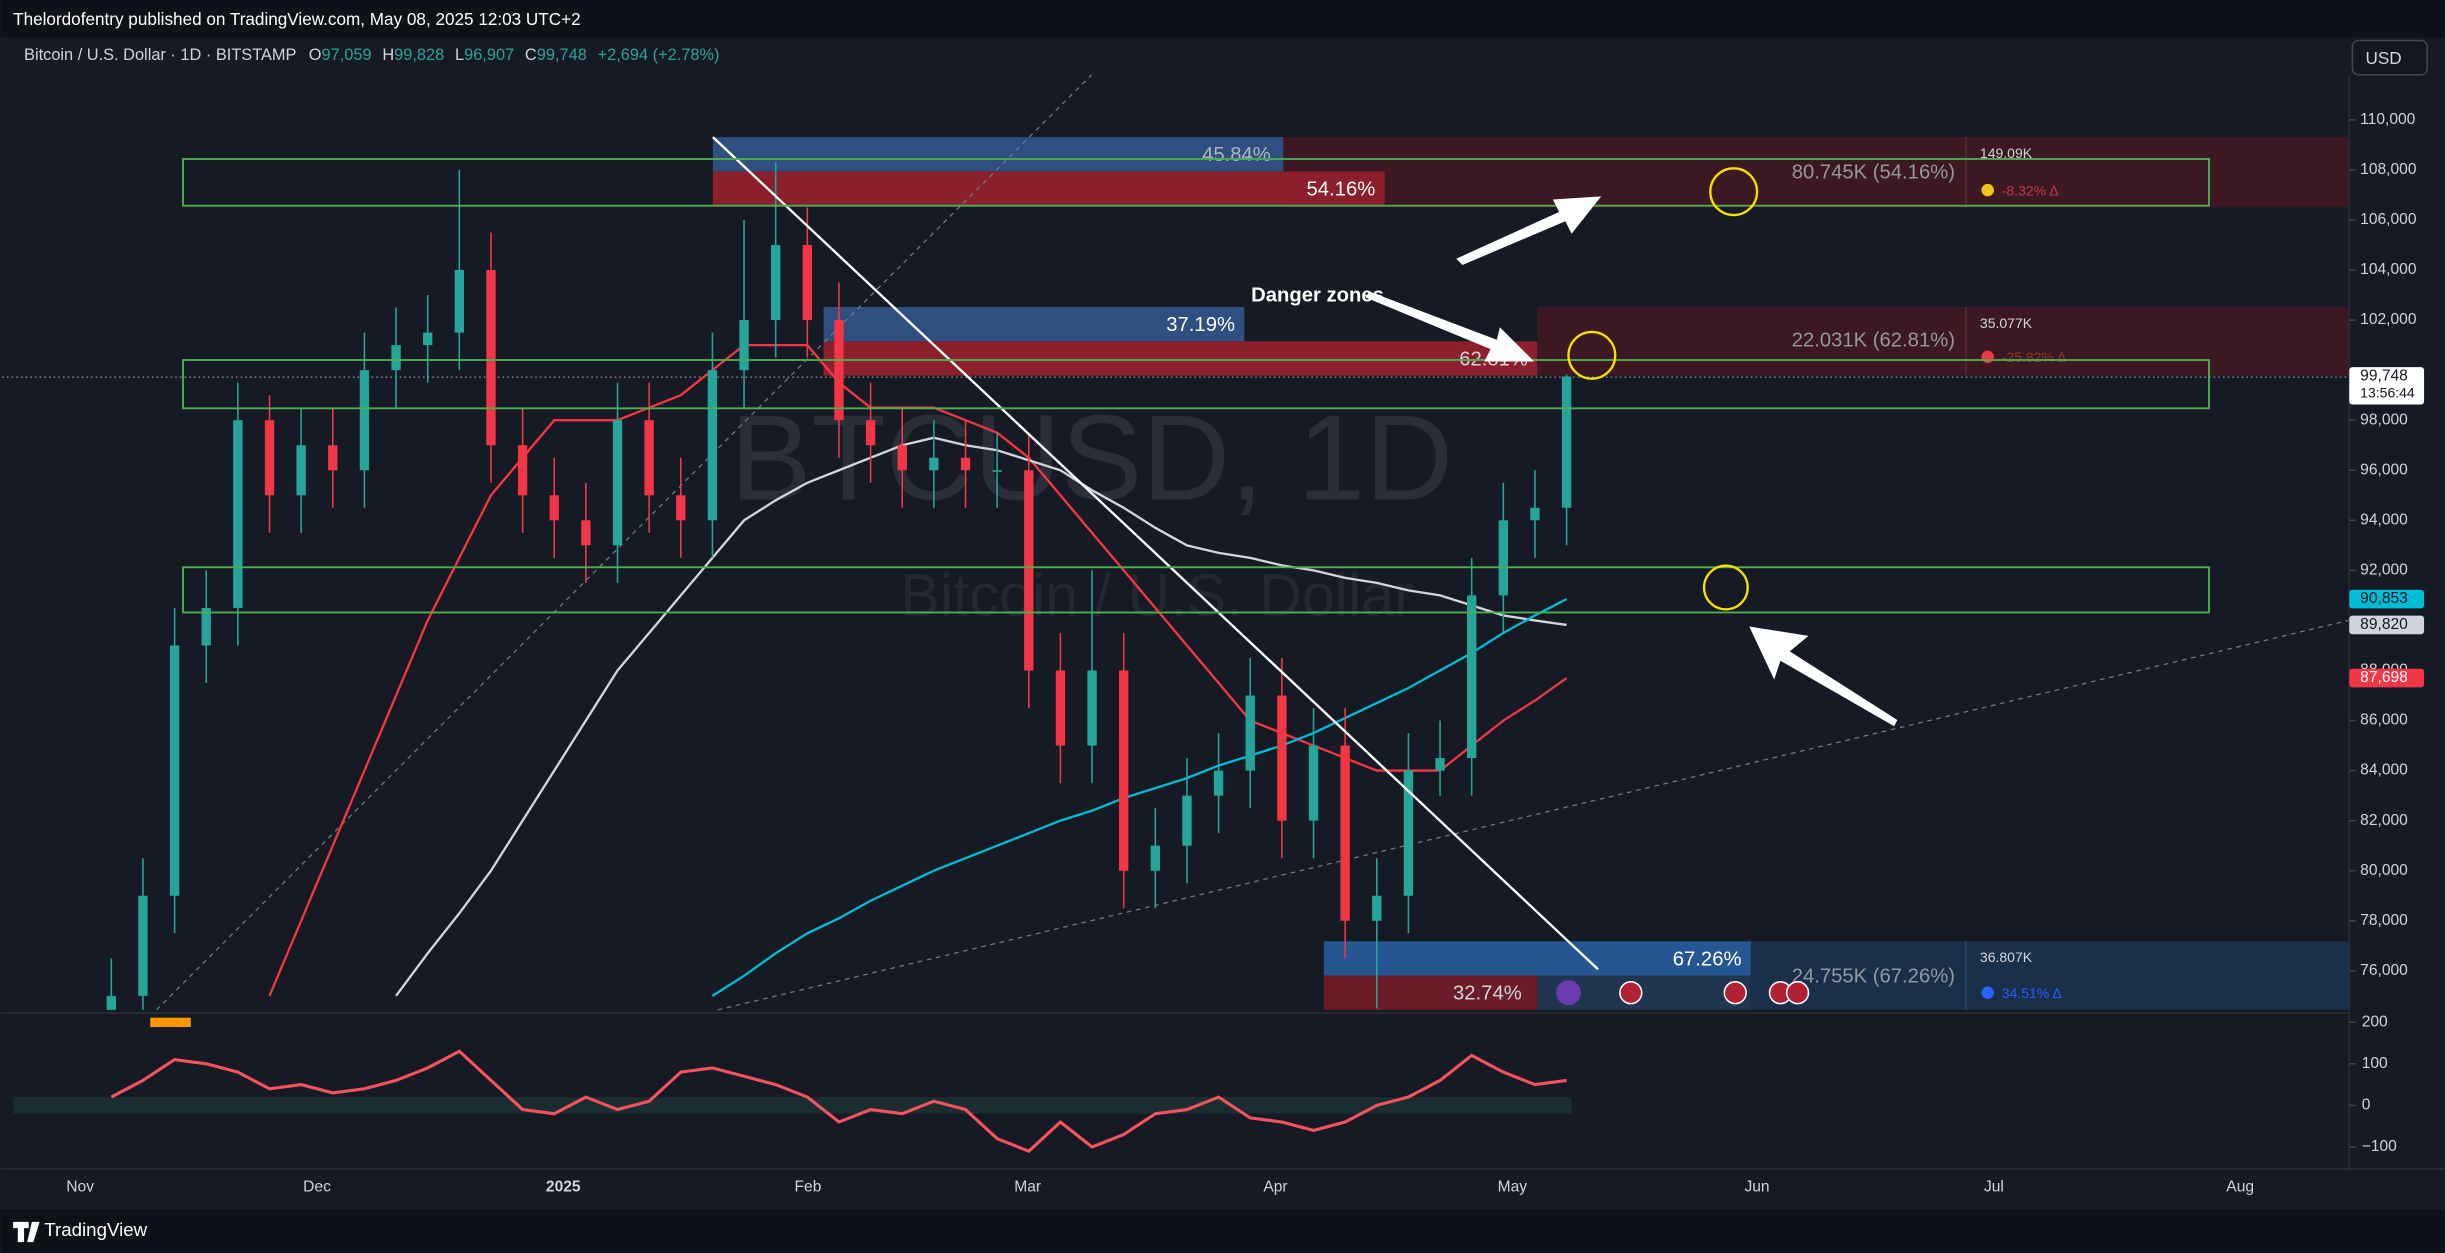 This screenshot has height=1253, width=2445. What do you see at coordinates (2383, 58) in the screenshot?
I see `currency-label: USD` at bounding box center [2383, 58].